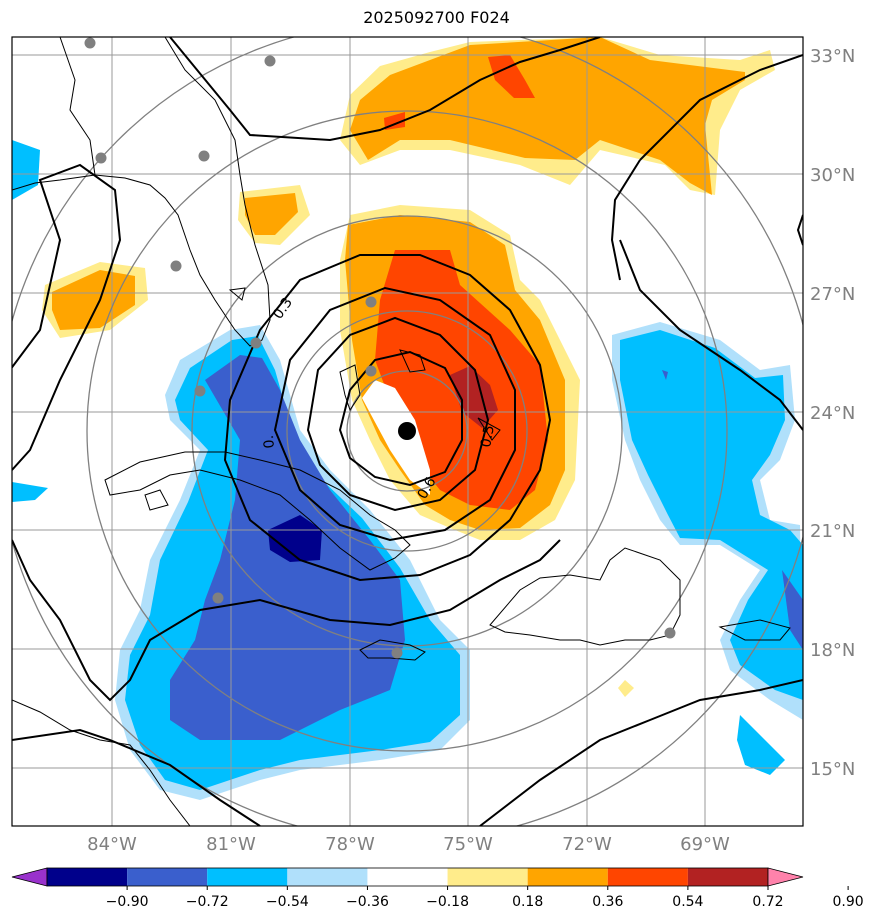 This screenshot has height=924, width=873. I want to click on contour-label: 0.5, so click(488, 436).